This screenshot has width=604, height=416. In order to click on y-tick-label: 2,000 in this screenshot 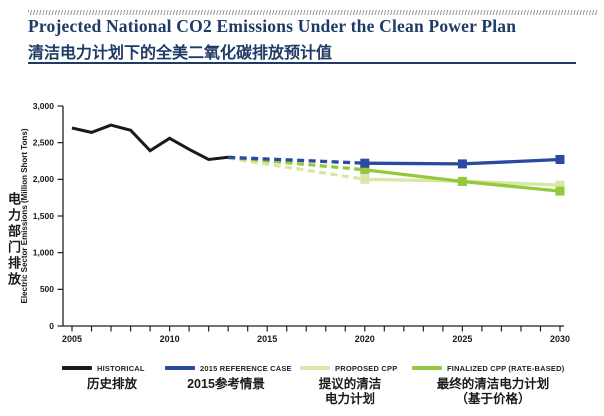, I will do `click(44, 179)`.